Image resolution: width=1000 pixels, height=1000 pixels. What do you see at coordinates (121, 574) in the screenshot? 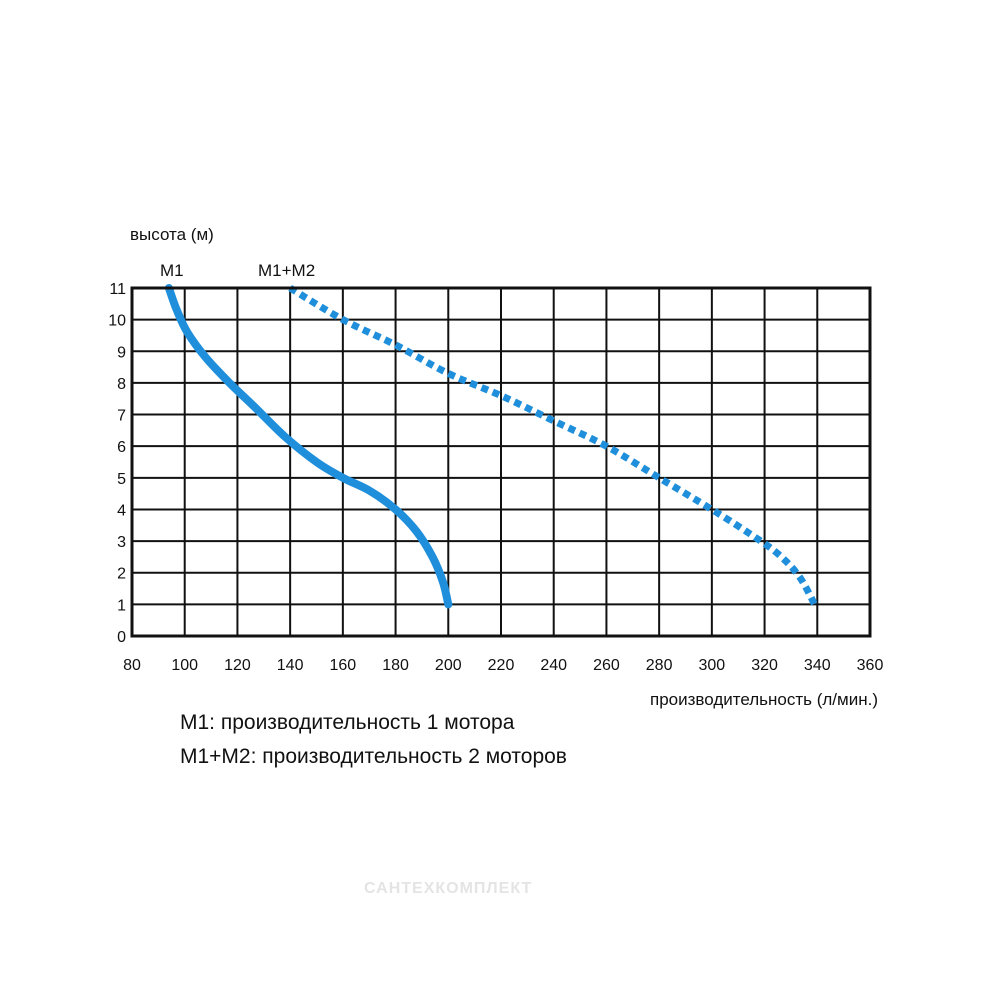
I see `y-tick-label: 2` at bounding box center [121, 574].